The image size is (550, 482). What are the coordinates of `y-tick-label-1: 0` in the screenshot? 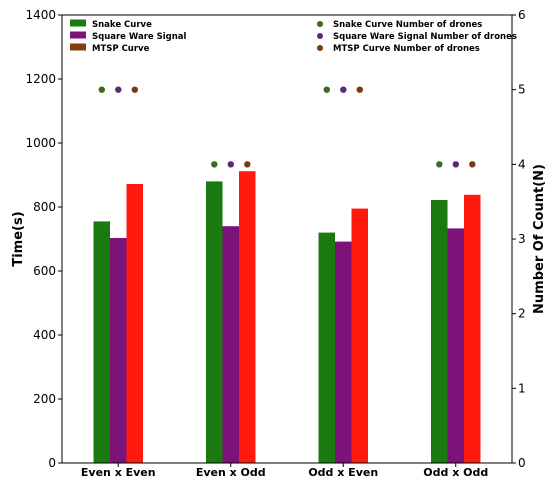 It's located at (52, 463).